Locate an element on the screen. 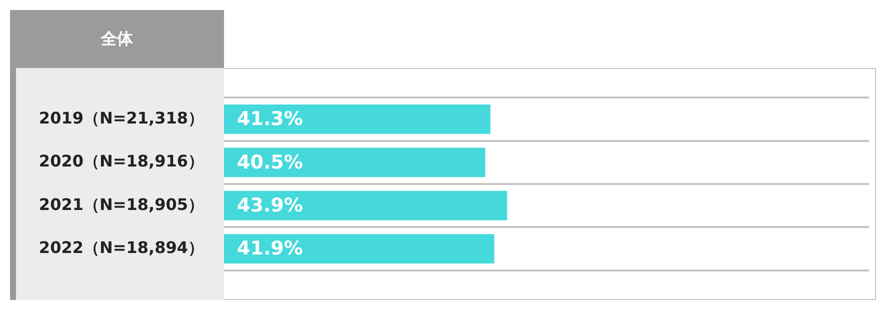  y-tick-label: 2020（N=18,916） is located at coordinates (121, 161).